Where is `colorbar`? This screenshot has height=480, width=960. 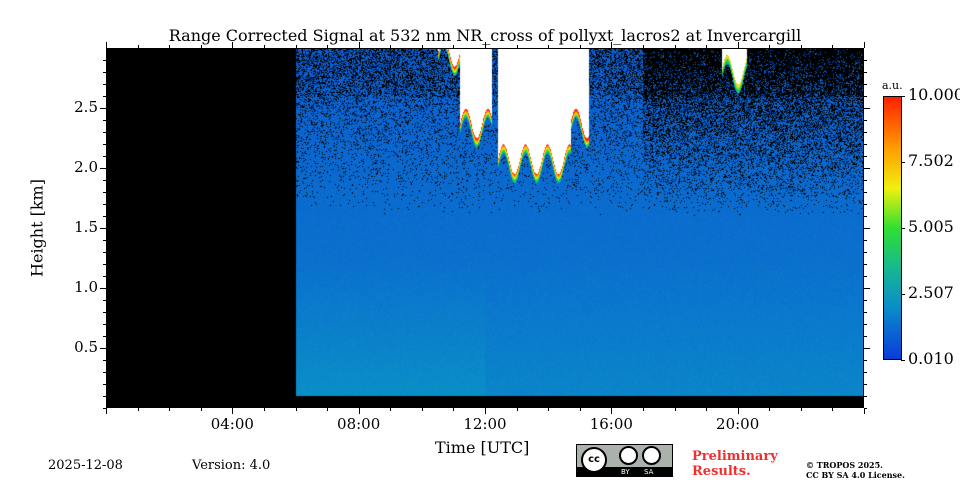
colorbar is located at coordinates (892, 228).